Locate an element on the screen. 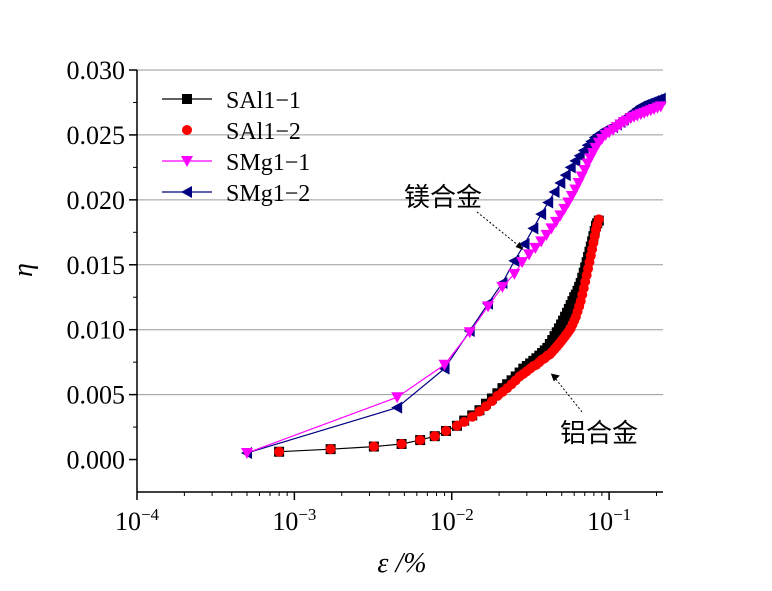  legend-item: SAl1−1 is located at coordinates (231, 101).